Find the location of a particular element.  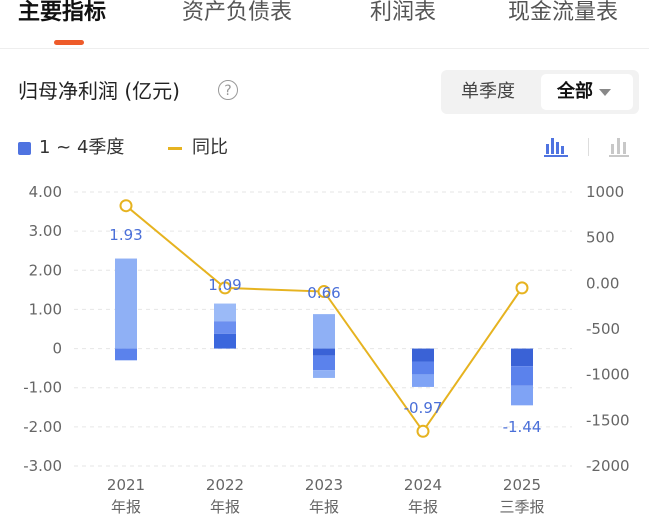

x-year-label: 2025 is located at coordinates (522, 485).